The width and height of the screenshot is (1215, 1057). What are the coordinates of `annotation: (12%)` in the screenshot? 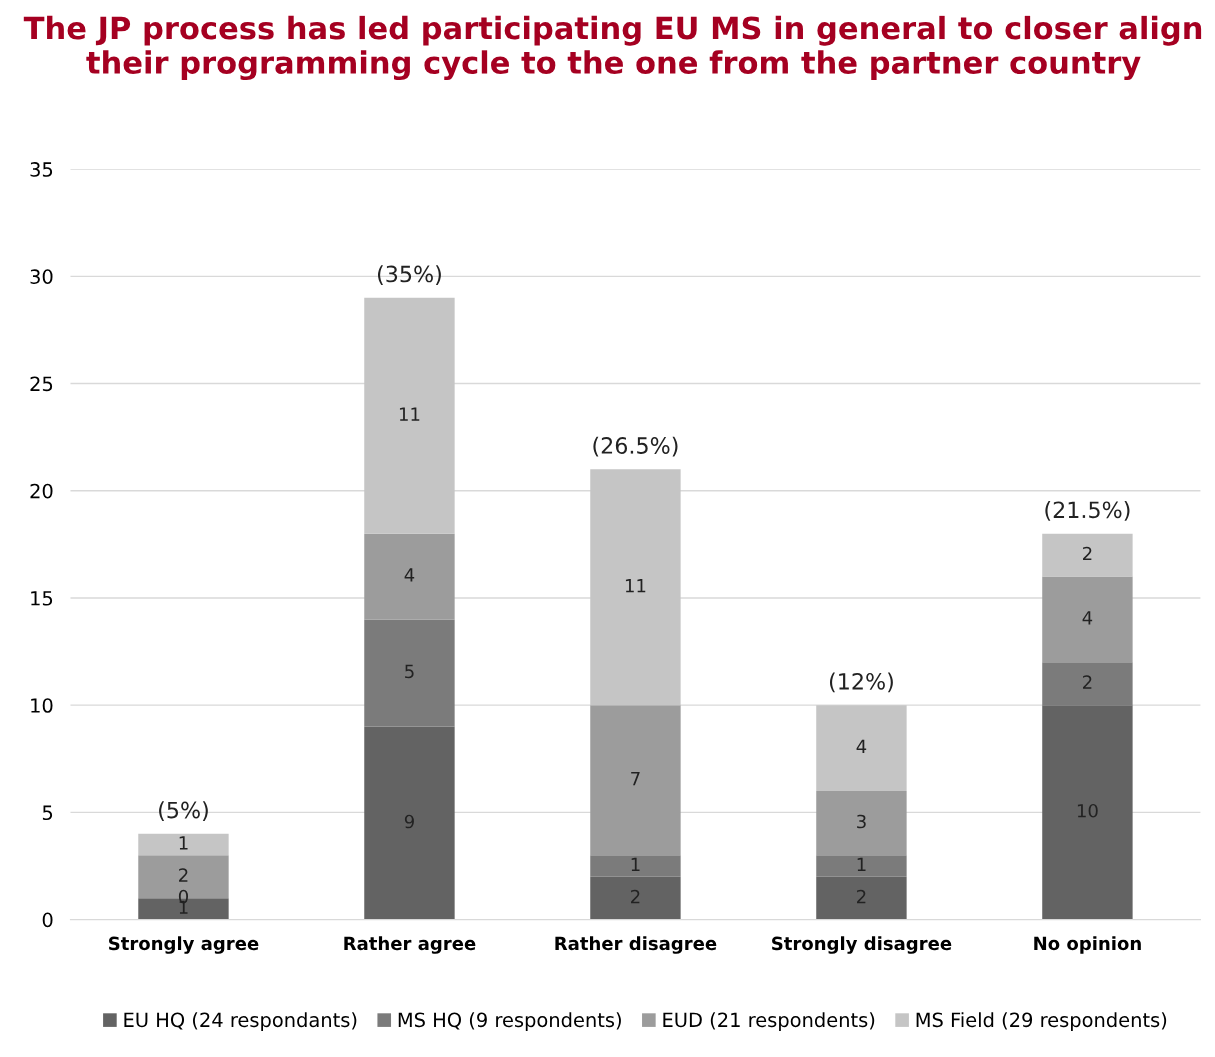 It's located at (861, 682).